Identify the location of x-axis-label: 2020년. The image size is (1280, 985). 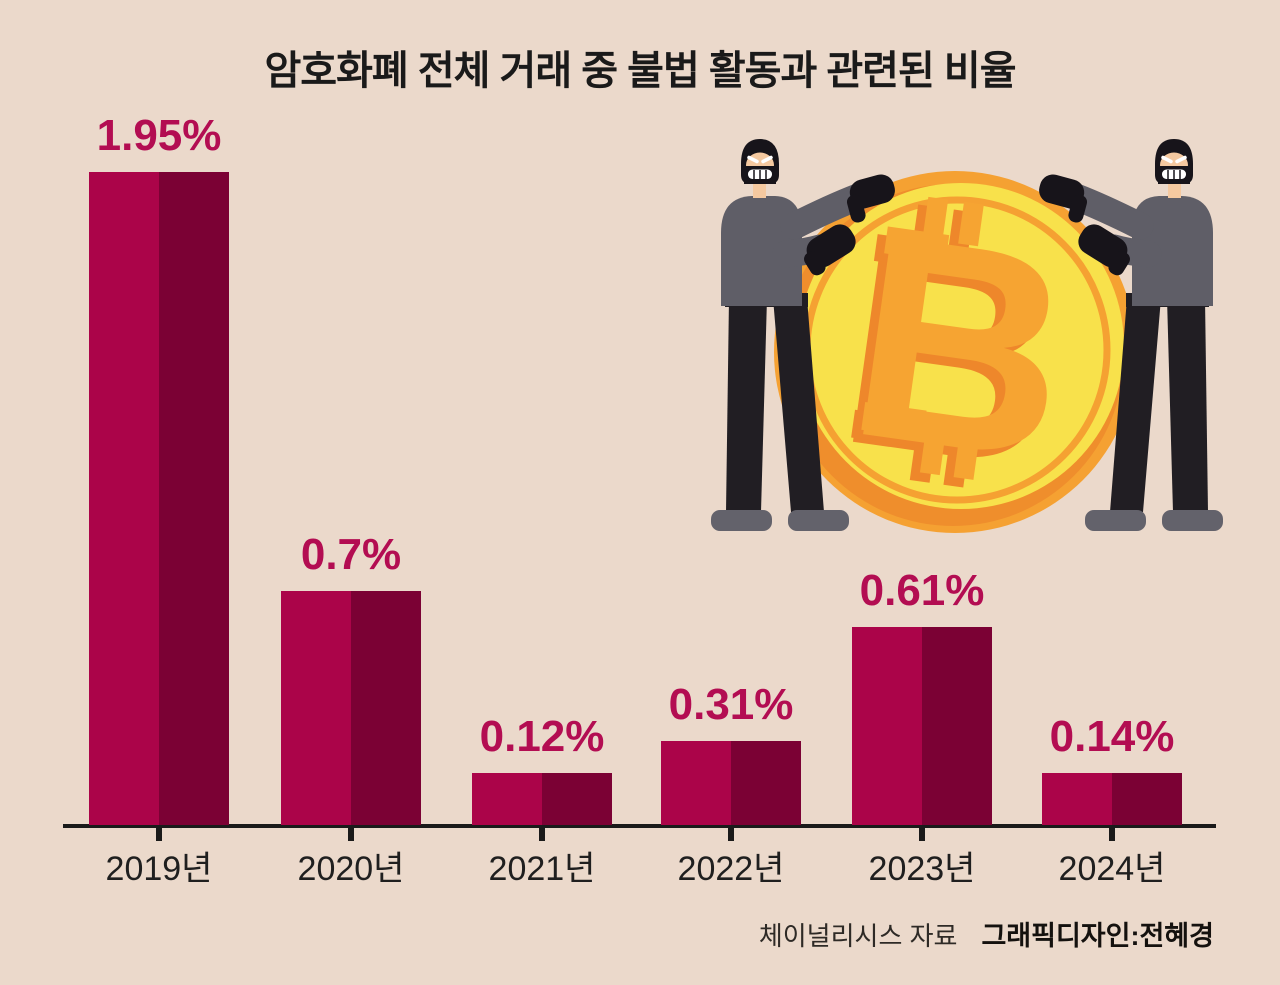
(351, 869).